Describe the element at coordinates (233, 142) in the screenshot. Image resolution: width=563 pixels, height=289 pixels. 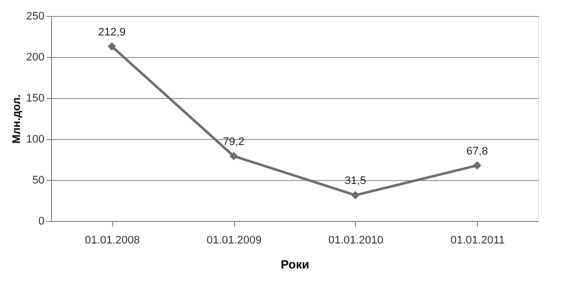
I see `data-label: 79,2` at that location.